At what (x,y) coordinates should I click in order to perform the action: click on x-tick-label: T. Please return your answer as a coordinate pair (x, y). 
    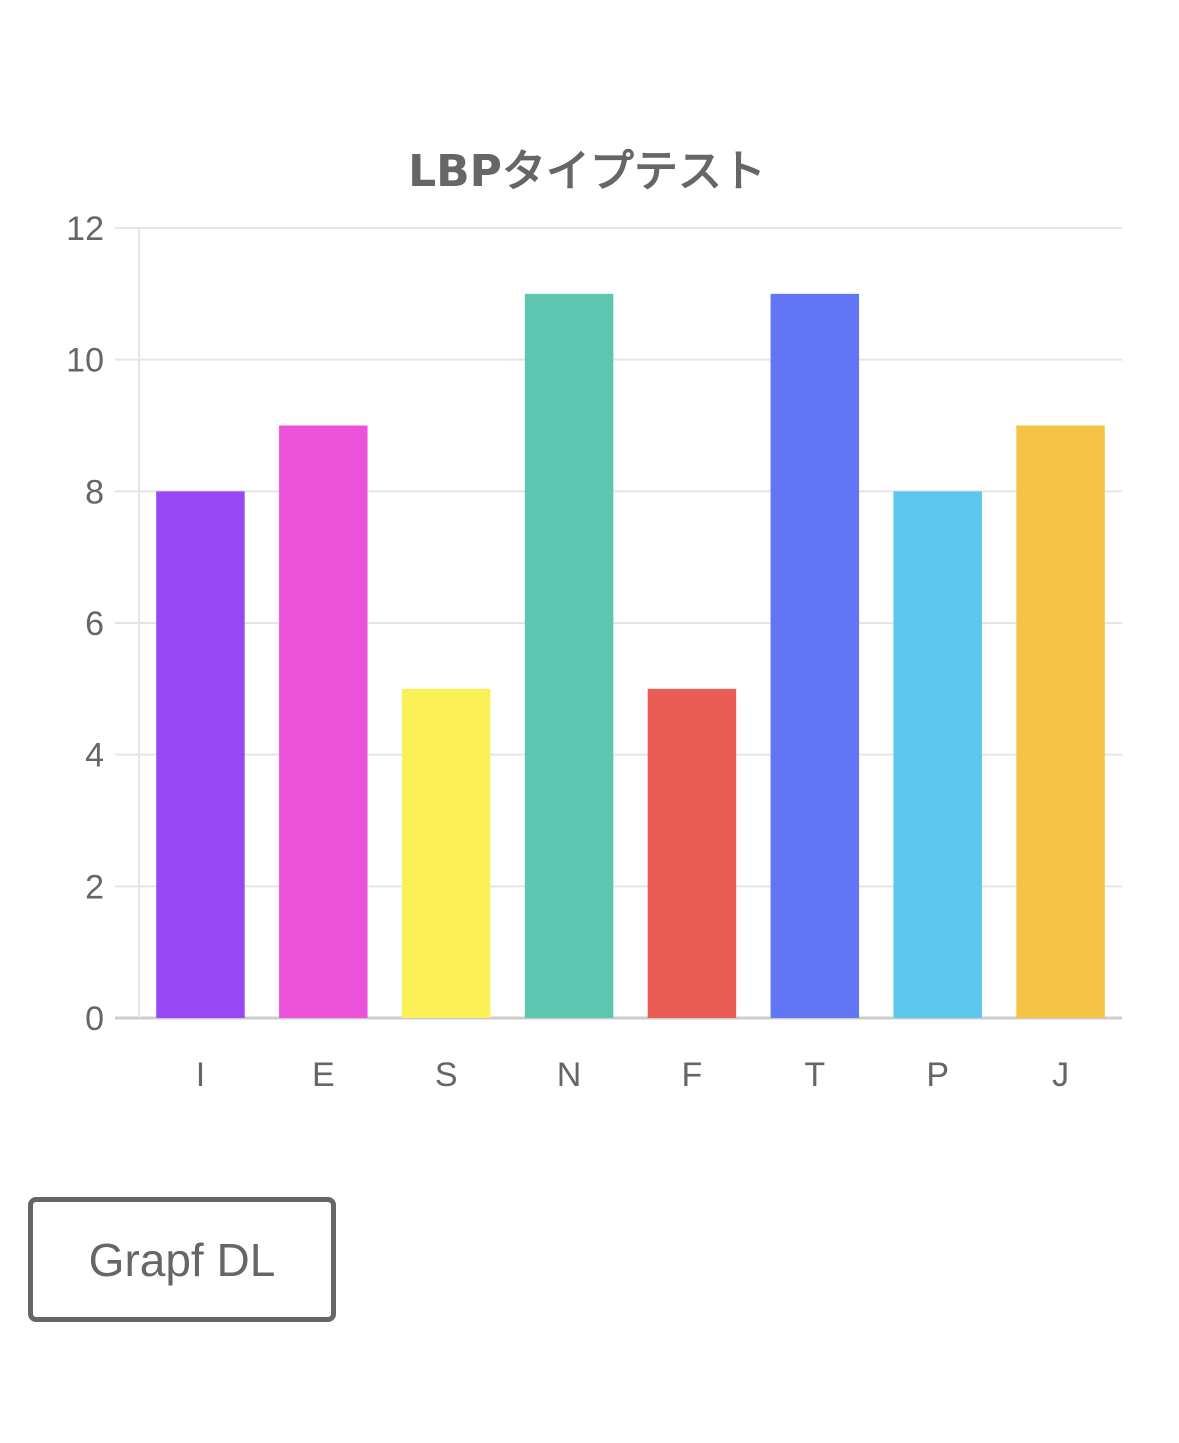
    Looking at the image, I should click on (814, 1075).